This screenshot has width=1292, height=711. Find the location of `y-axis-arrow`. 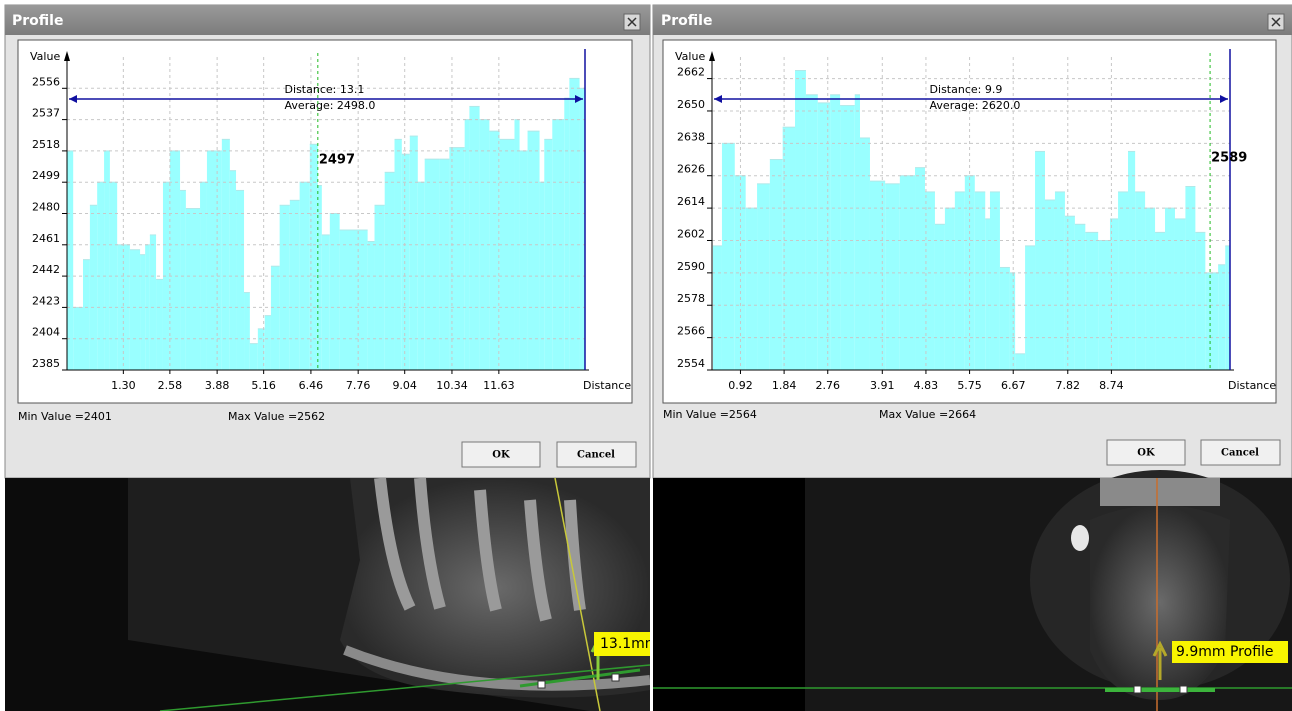

y-axis-arrow is located at coordinates (712, 56).